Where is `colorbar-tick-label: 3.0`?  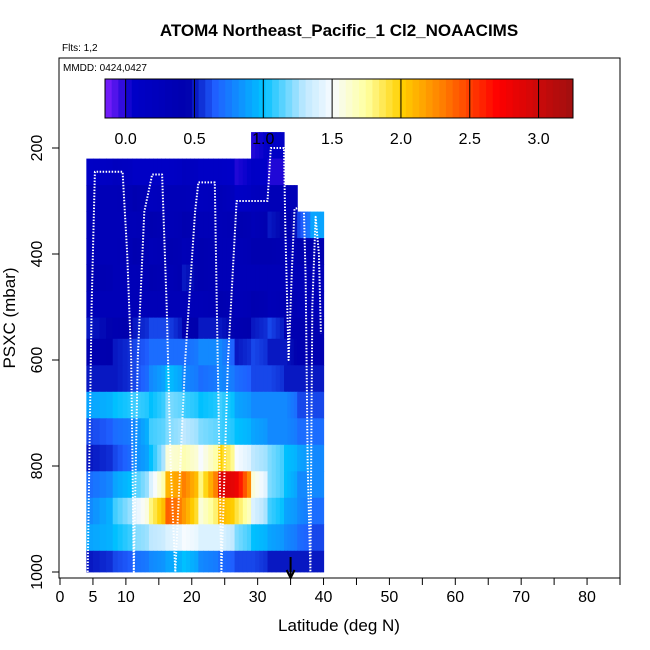
colorbar-tick-label: 3.0 is located at coordinates (538, 139).